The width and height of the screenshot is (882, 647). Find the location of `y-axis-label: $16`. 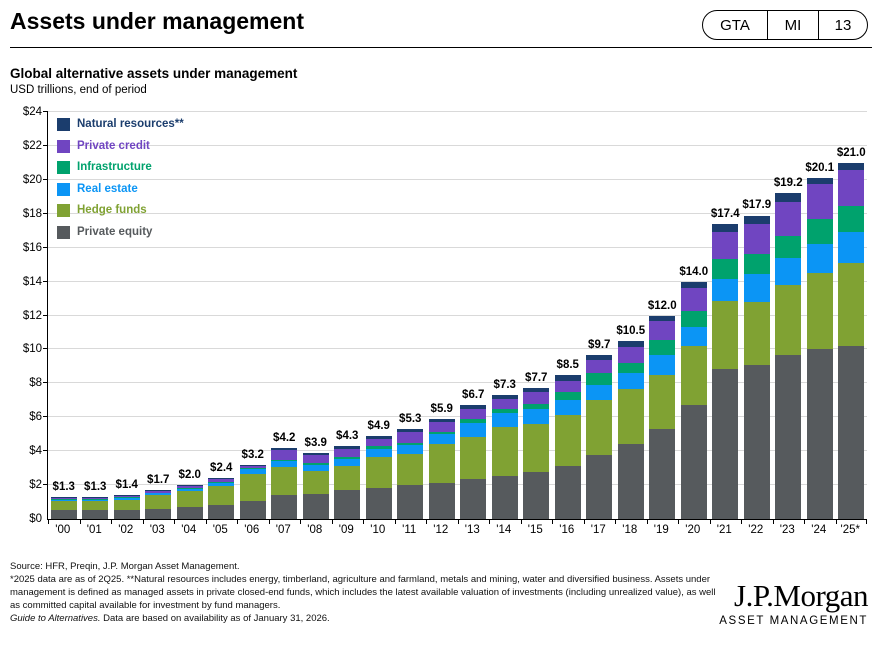

y-axis-label: $16 is located at coordinates (32, 247).